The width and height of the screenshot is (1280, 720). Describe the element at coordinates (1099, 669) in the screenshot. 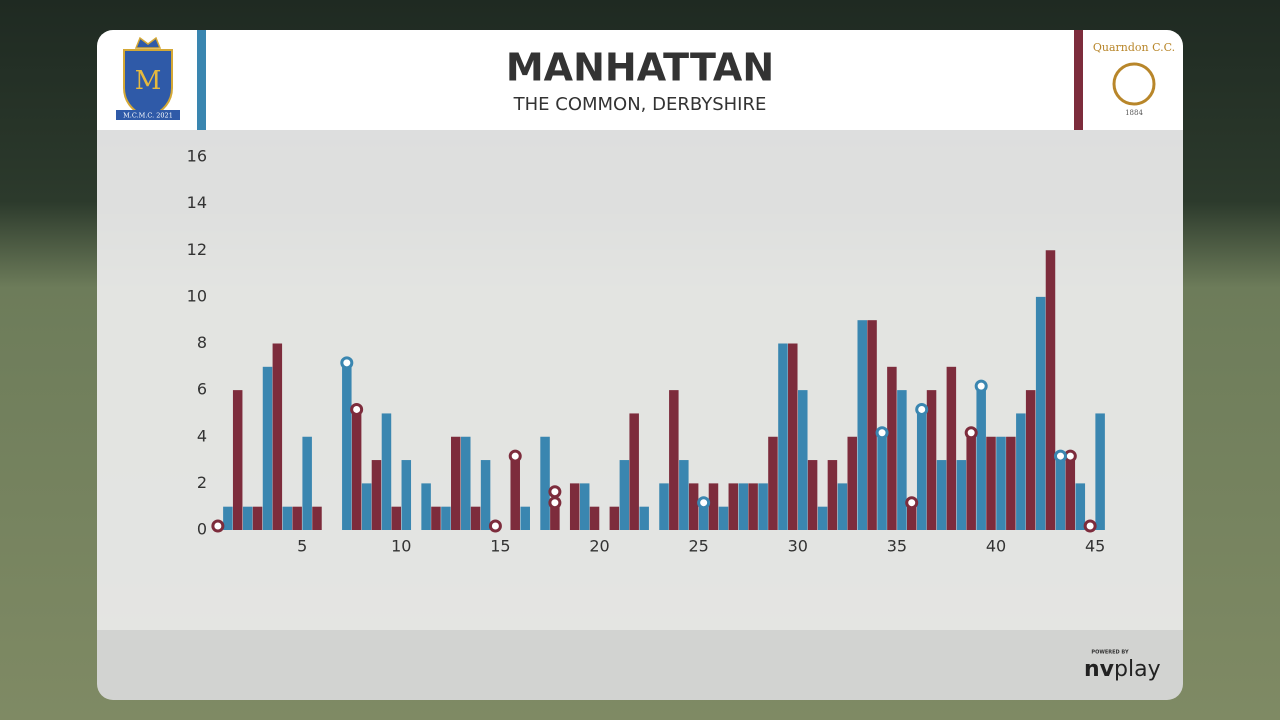

I see `brand-bold: nv` at that location.